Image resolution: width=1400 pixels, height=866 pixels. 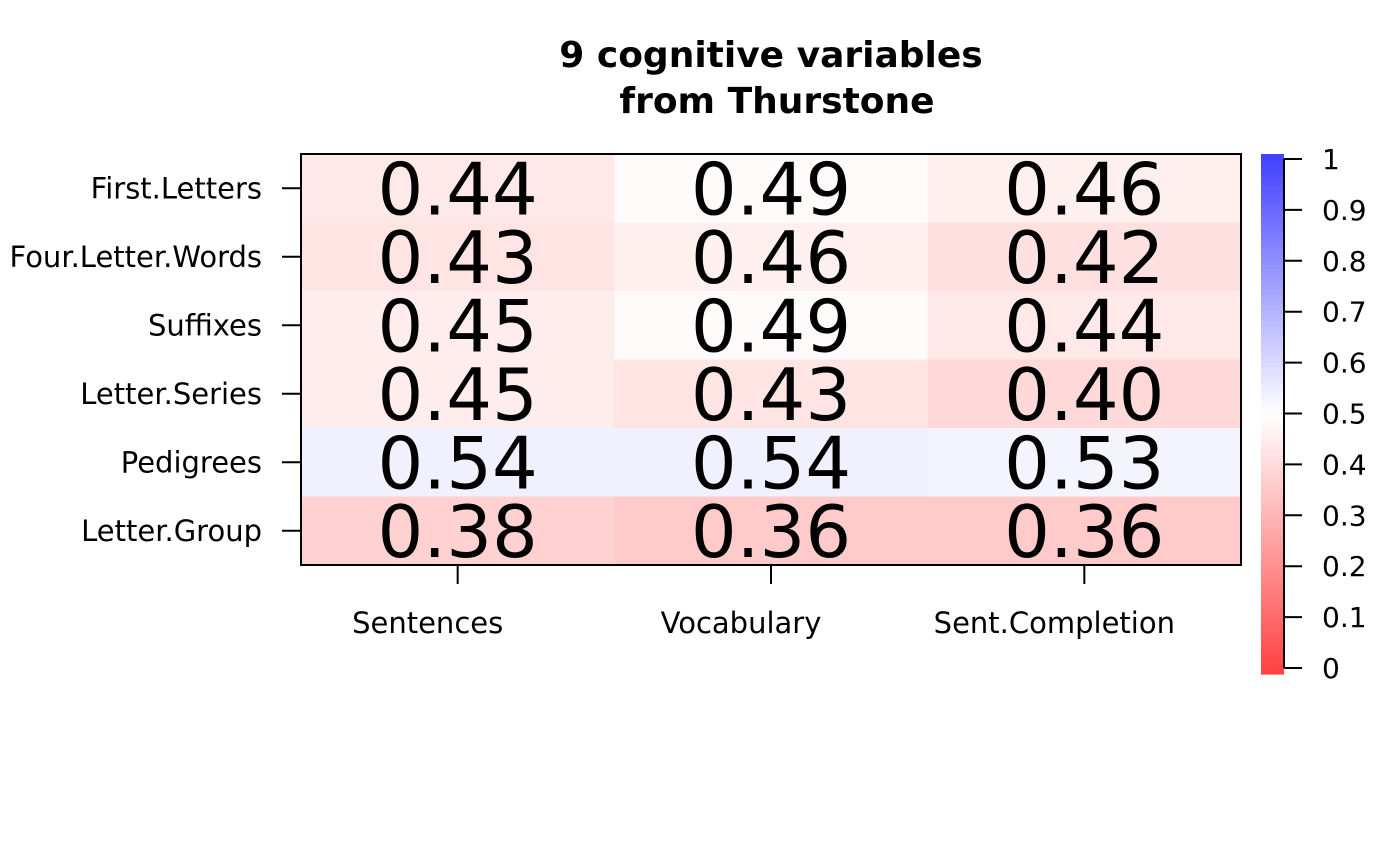 I want to click on chart-title-line-1: 9 cognitive variables, so click(x=770, y=55).